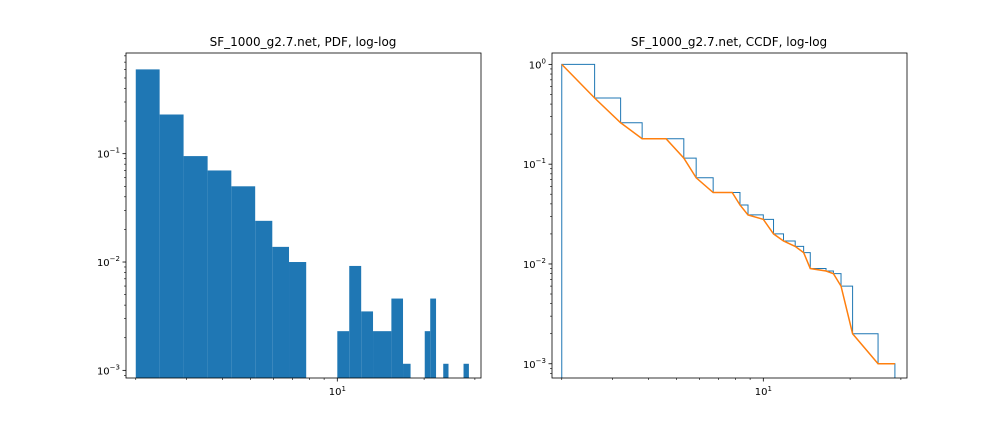 This screenshot has height=436, width=1008. What do you see at coordinates (544, 61) in the screenshot?
I see `y-tick-exp: 0` at bounding box center [544, 61].